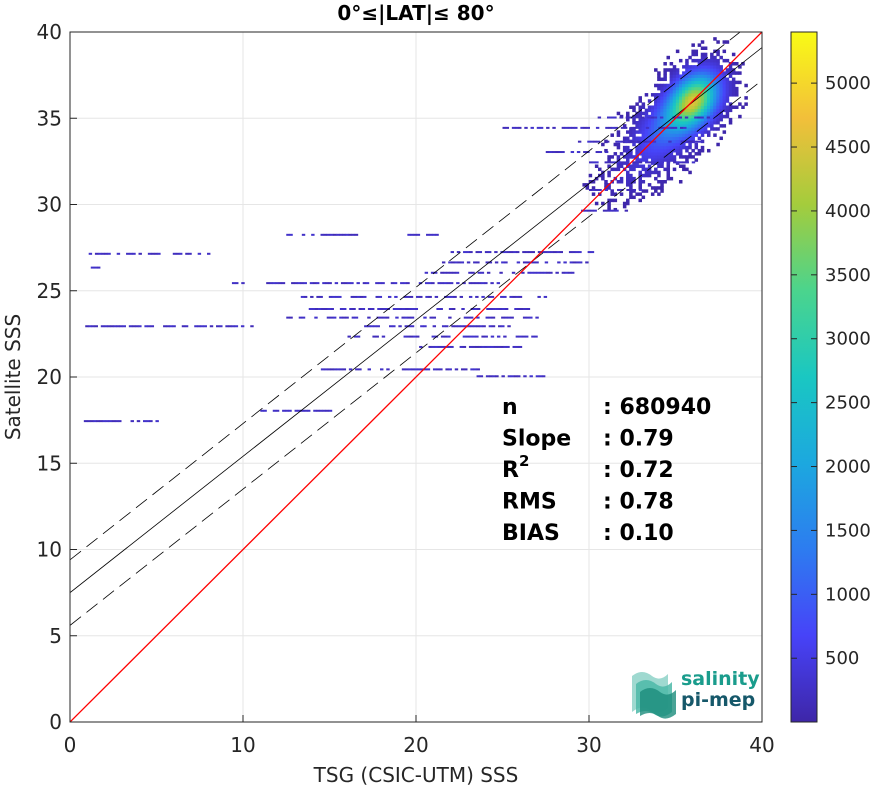 Image resolution: width=879 pixels, height=789 pixels. I want to click on stat-value: : 0.10, so click(638, 533).